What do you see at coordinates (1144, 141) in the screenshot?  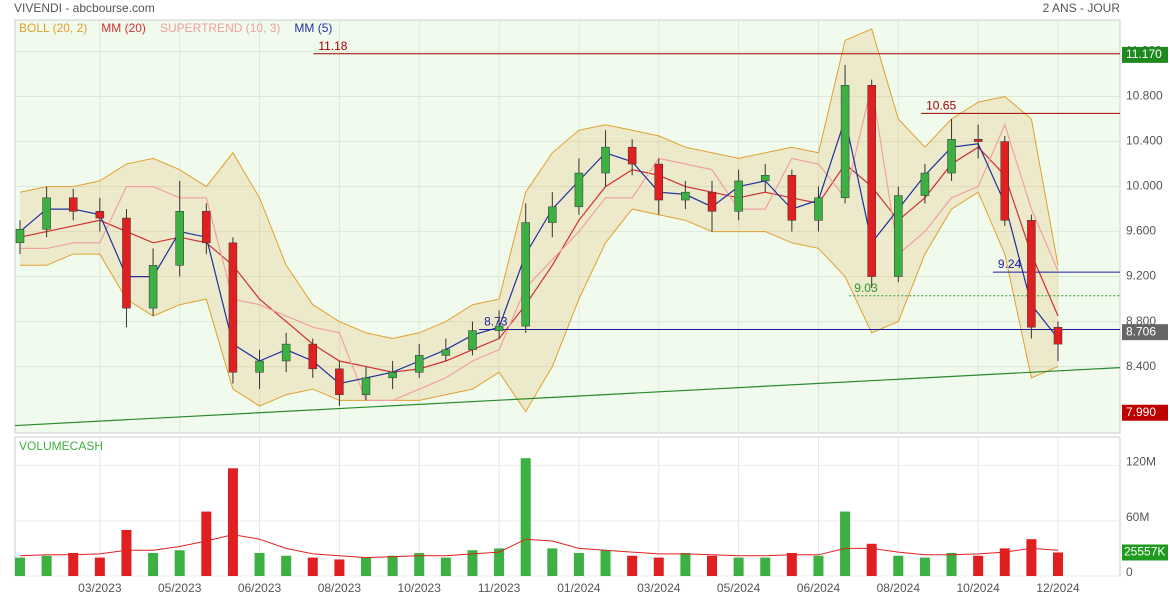 I see `y-tick-label: 10.400` at bounding box center [1144, 141].